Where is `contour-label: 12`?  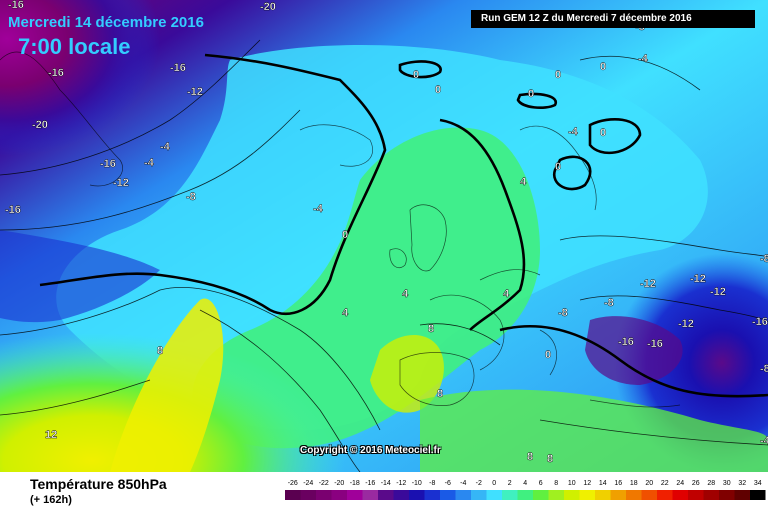
contour-label: 12 is located at coordinates (51, 435).